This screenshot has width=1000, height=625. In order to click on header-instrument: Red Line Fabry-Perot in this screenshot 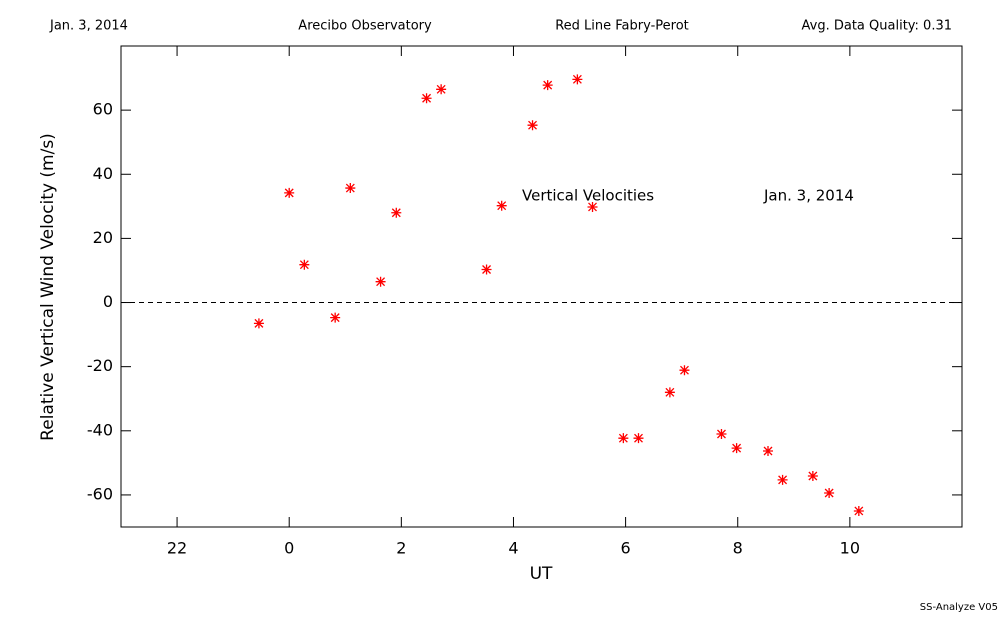, I will do `click(622, 26)`.